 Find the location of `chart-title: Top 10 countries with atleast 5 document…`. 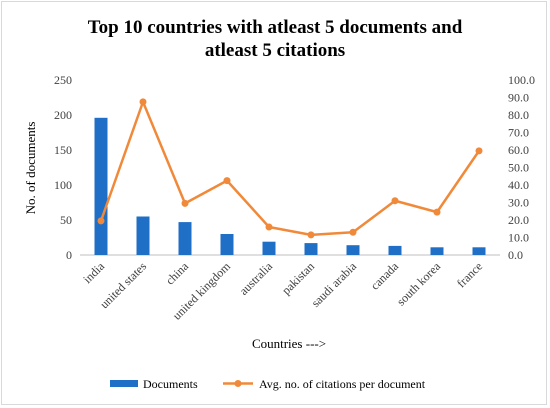

chart-title: Top 10 countries with atleast 5 document… is located at coordinates (275, 39).